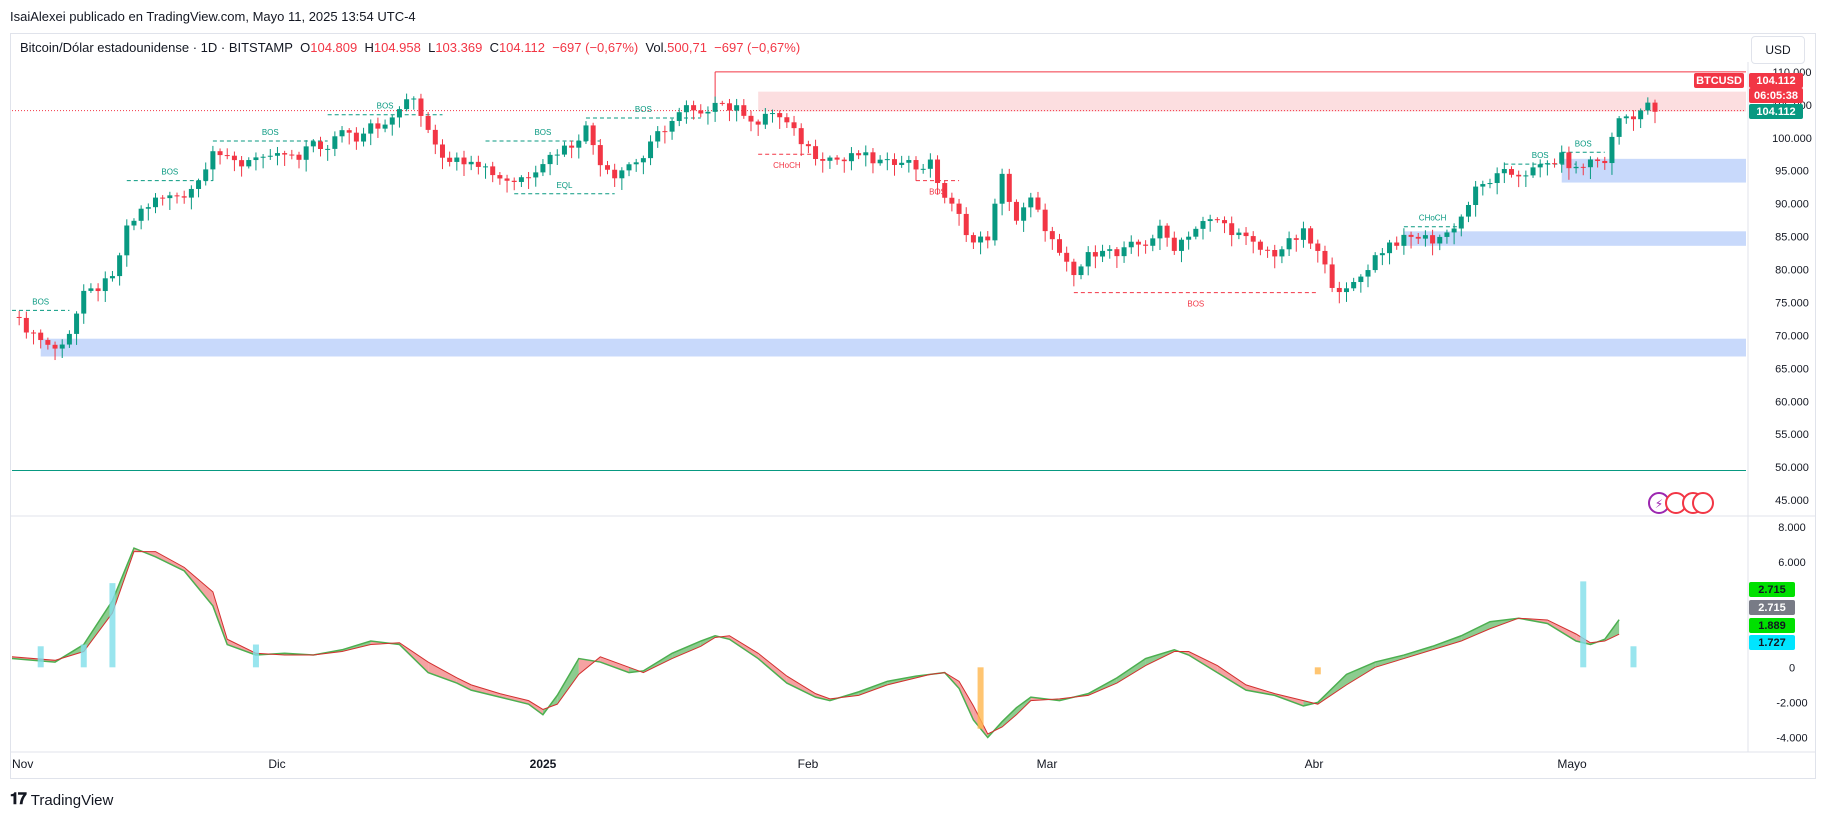  What do you see at coordinates (494, 47) in the screenshot?
I see `close-label: C` at bounding box center [494, 47].